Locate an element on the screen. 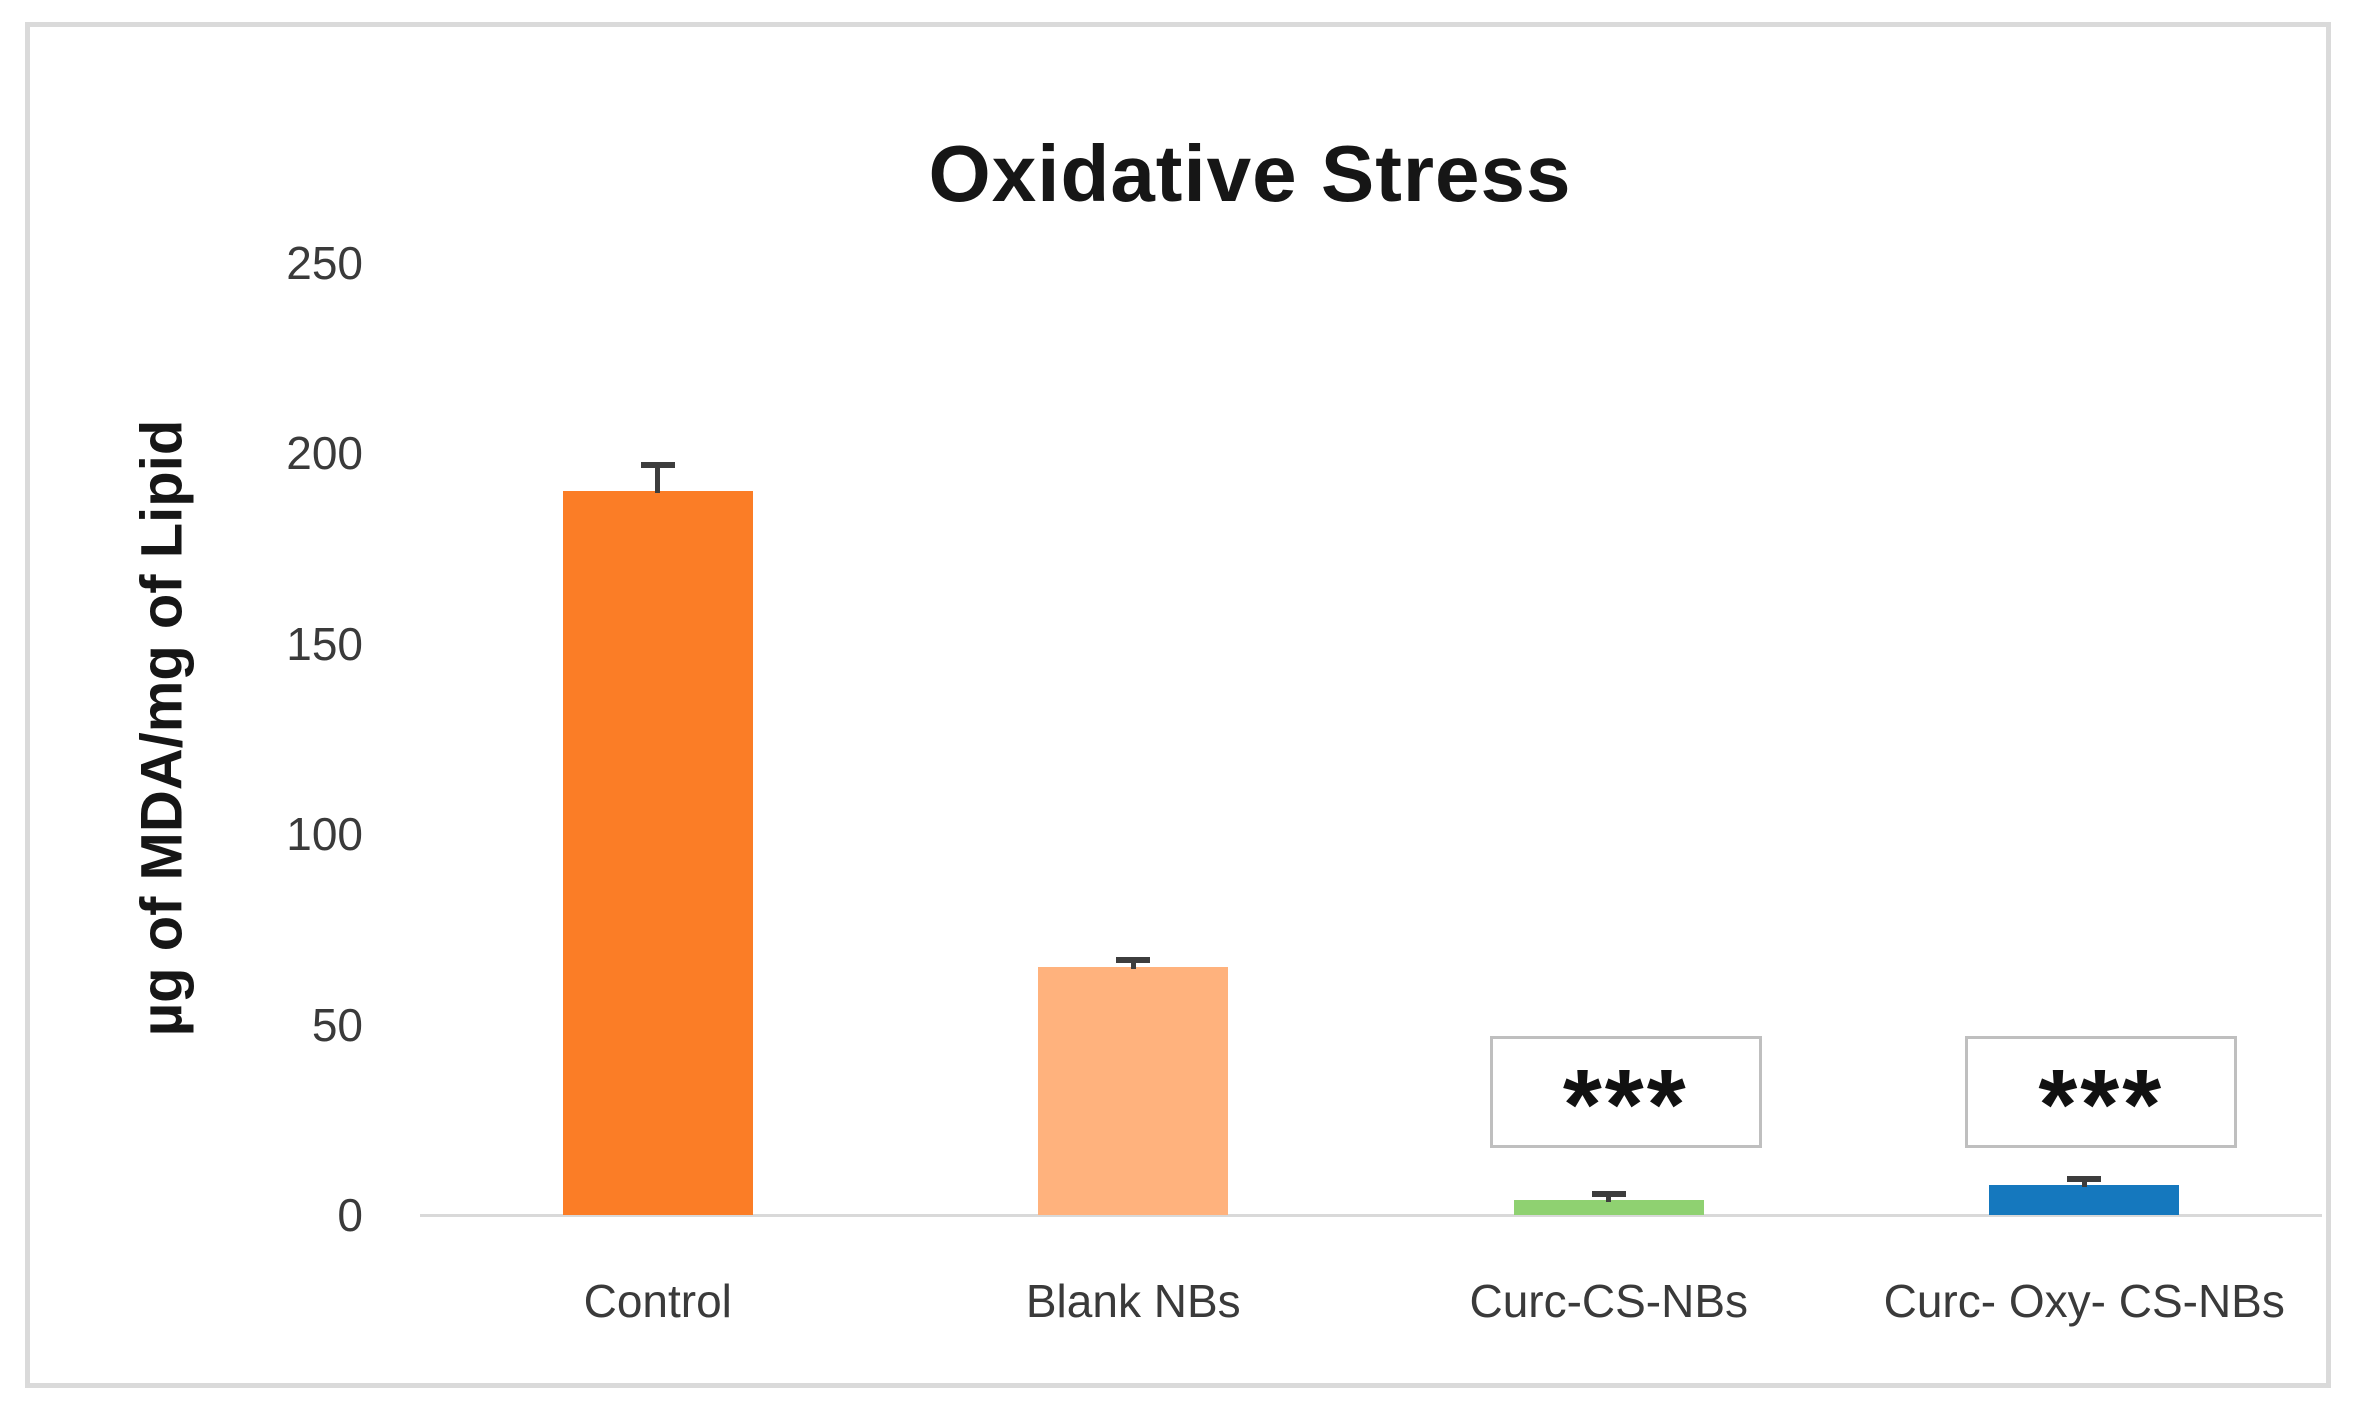 This screenshot has height=1423, width=2362. bar-blank-nbs is located at coordinates (1133, 1091).